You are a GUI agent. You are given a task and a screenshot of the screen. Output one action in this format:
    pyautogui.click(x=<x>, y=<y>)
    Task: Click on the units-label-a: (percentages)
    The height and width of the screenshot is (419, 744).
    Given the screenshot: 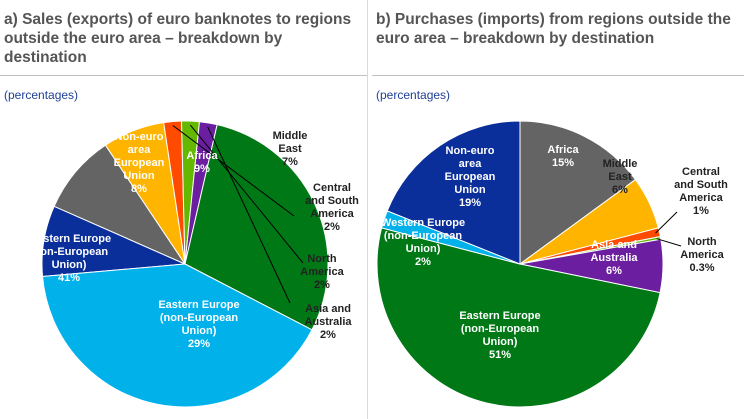 What is the action you would take?
    pyautogui.click(x=41, y=95)
    